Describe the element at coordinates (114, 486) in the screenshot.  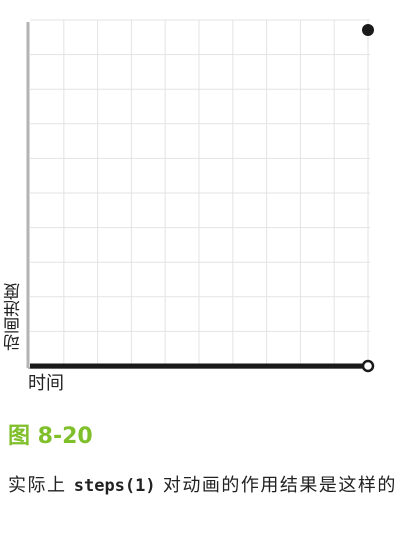
I see `caption-code: steps(1)` at that location.